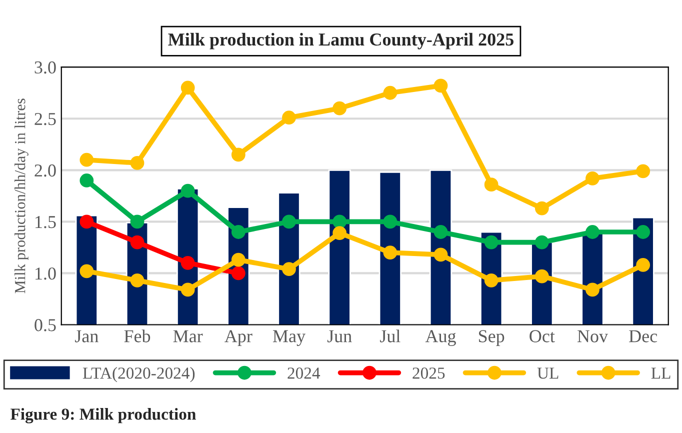  Describe the element at coordinates (86, 336) in the screenshot. I see `x-tick-label: Jan` at that location.